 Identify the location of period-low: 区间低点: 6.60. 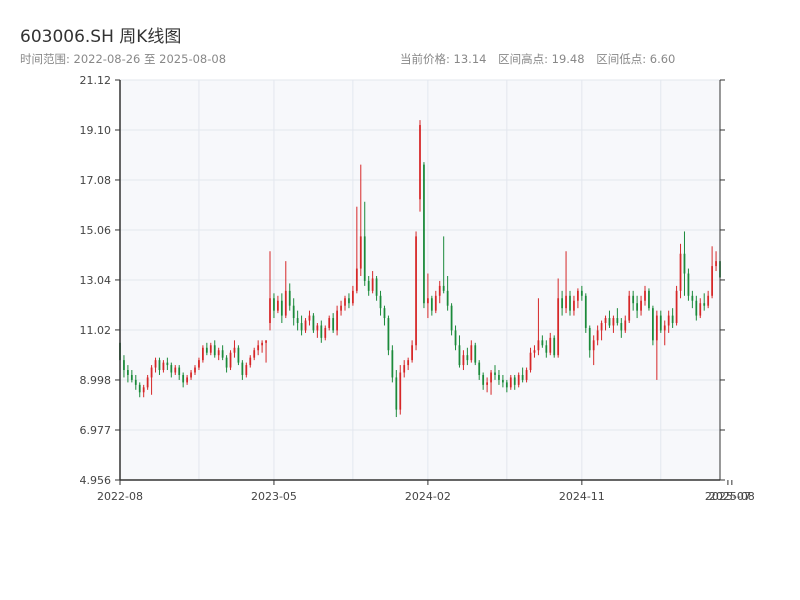
(636, 59).